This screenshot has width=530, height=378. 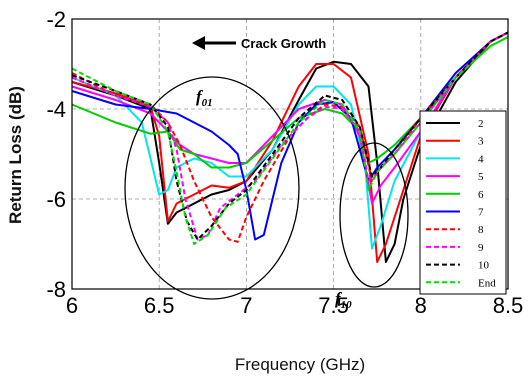 I want to click on legend-label: 2, so click(x=481, y=124).